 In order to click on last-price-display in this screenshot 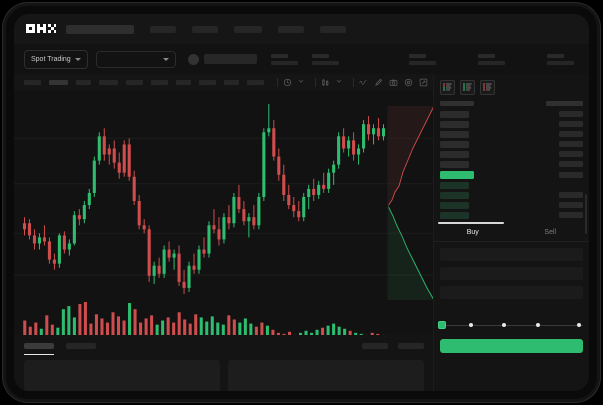, I will do `click(230, 59)`.